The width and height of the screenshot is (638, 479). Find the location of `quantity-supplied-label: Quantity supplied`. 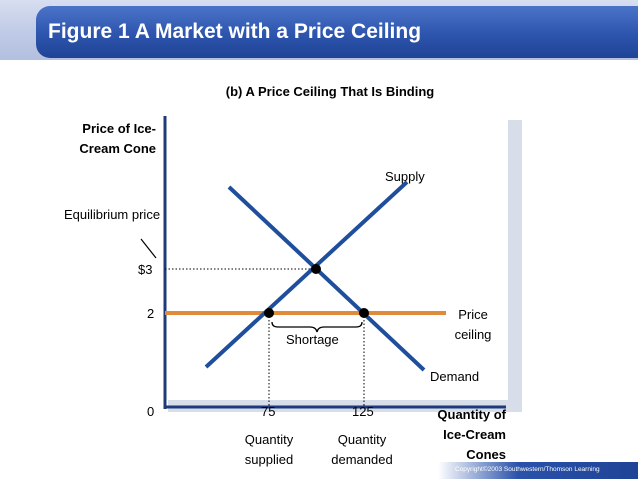

quantity-supplied-label: Quantity supplied is located at coordinates (269, 449).